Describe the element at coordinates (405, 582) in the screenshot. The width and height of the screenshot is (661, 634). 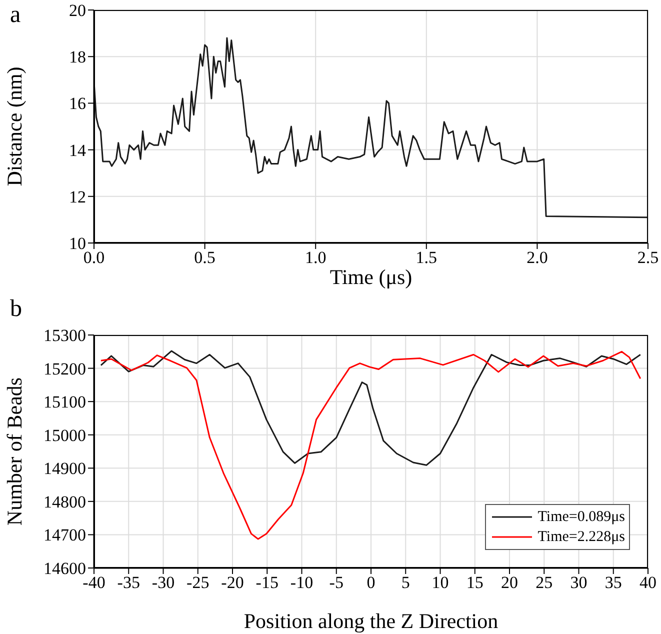
I see `x-tick-label: 5` at that location.